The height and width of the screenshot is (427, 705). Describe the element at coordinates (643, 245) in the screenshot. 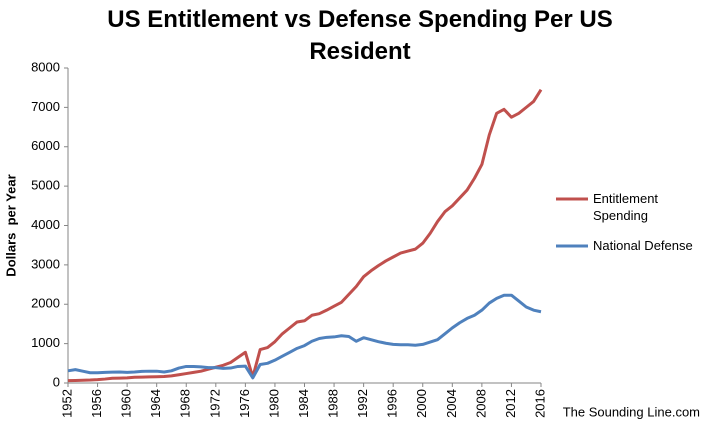

I see `legend-label: National Defense` at that location.